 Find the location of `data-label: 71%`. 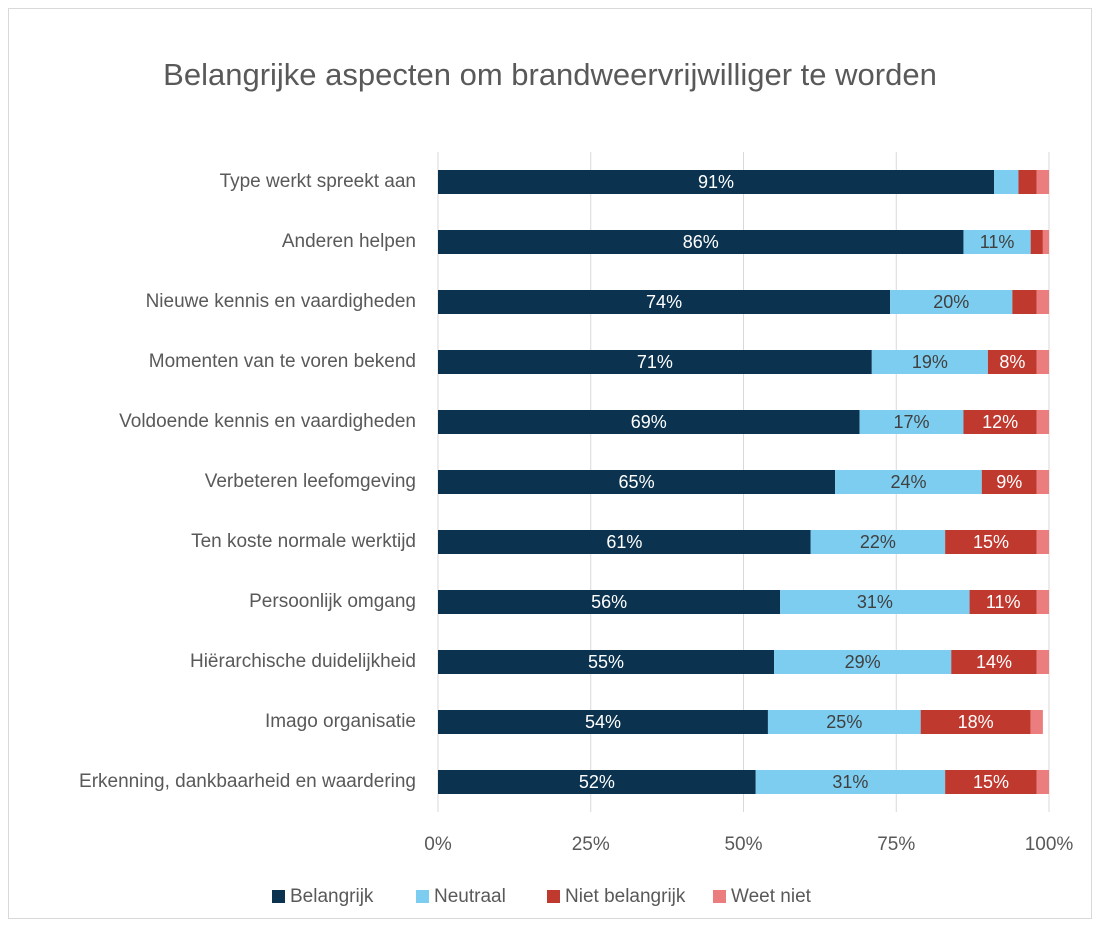

data-label: 71% is located at coordinates (655, 362).